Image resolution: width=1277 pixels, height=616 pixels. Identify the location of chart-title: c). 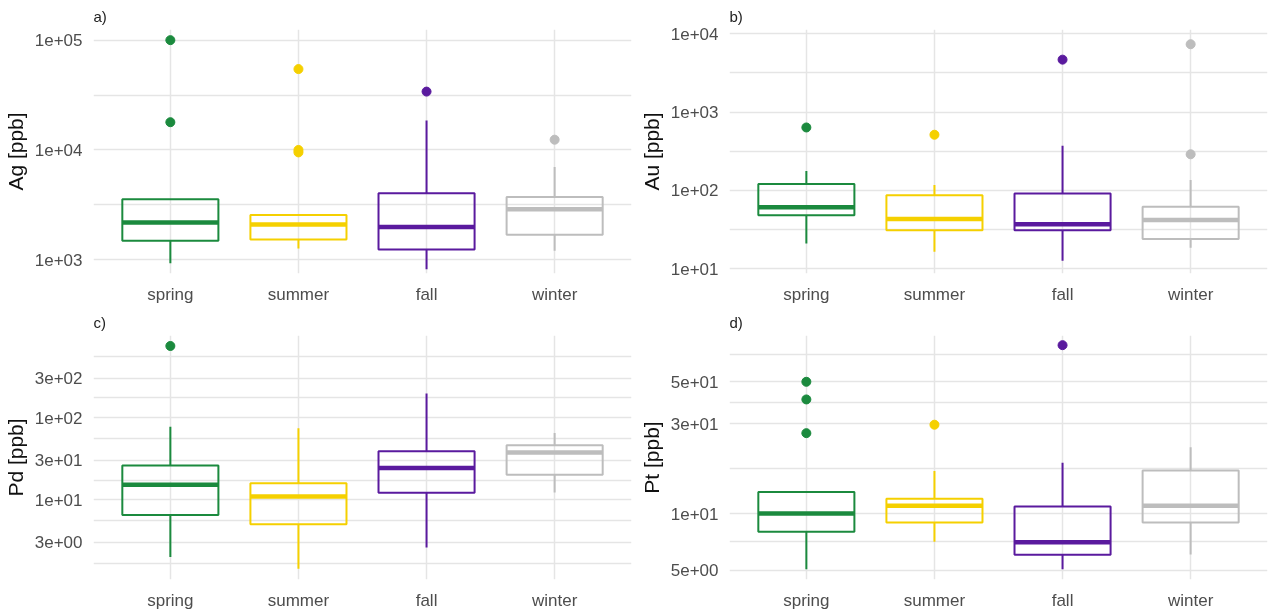
(99, 322).